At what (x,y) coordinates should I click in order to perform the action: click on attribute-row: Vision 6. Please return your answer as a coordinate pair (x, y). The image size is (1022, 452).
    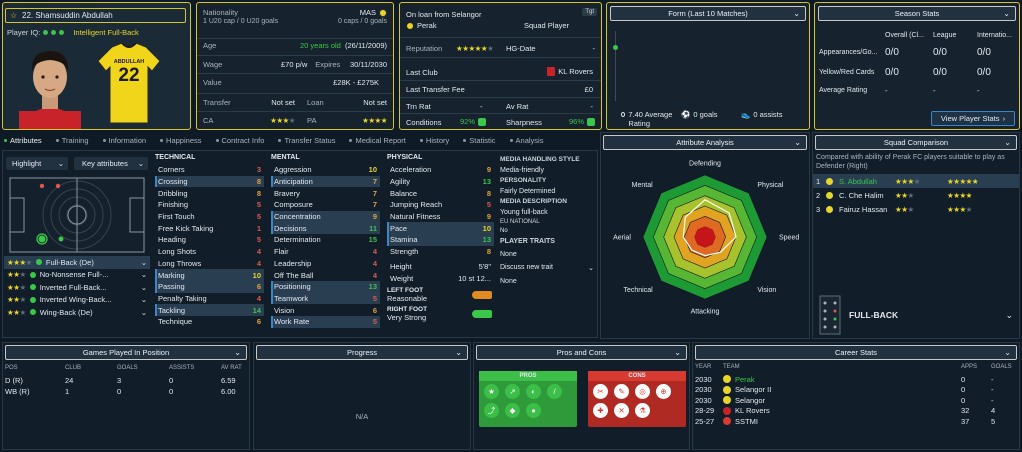
    Looking at the image, I should click on (325, 310).